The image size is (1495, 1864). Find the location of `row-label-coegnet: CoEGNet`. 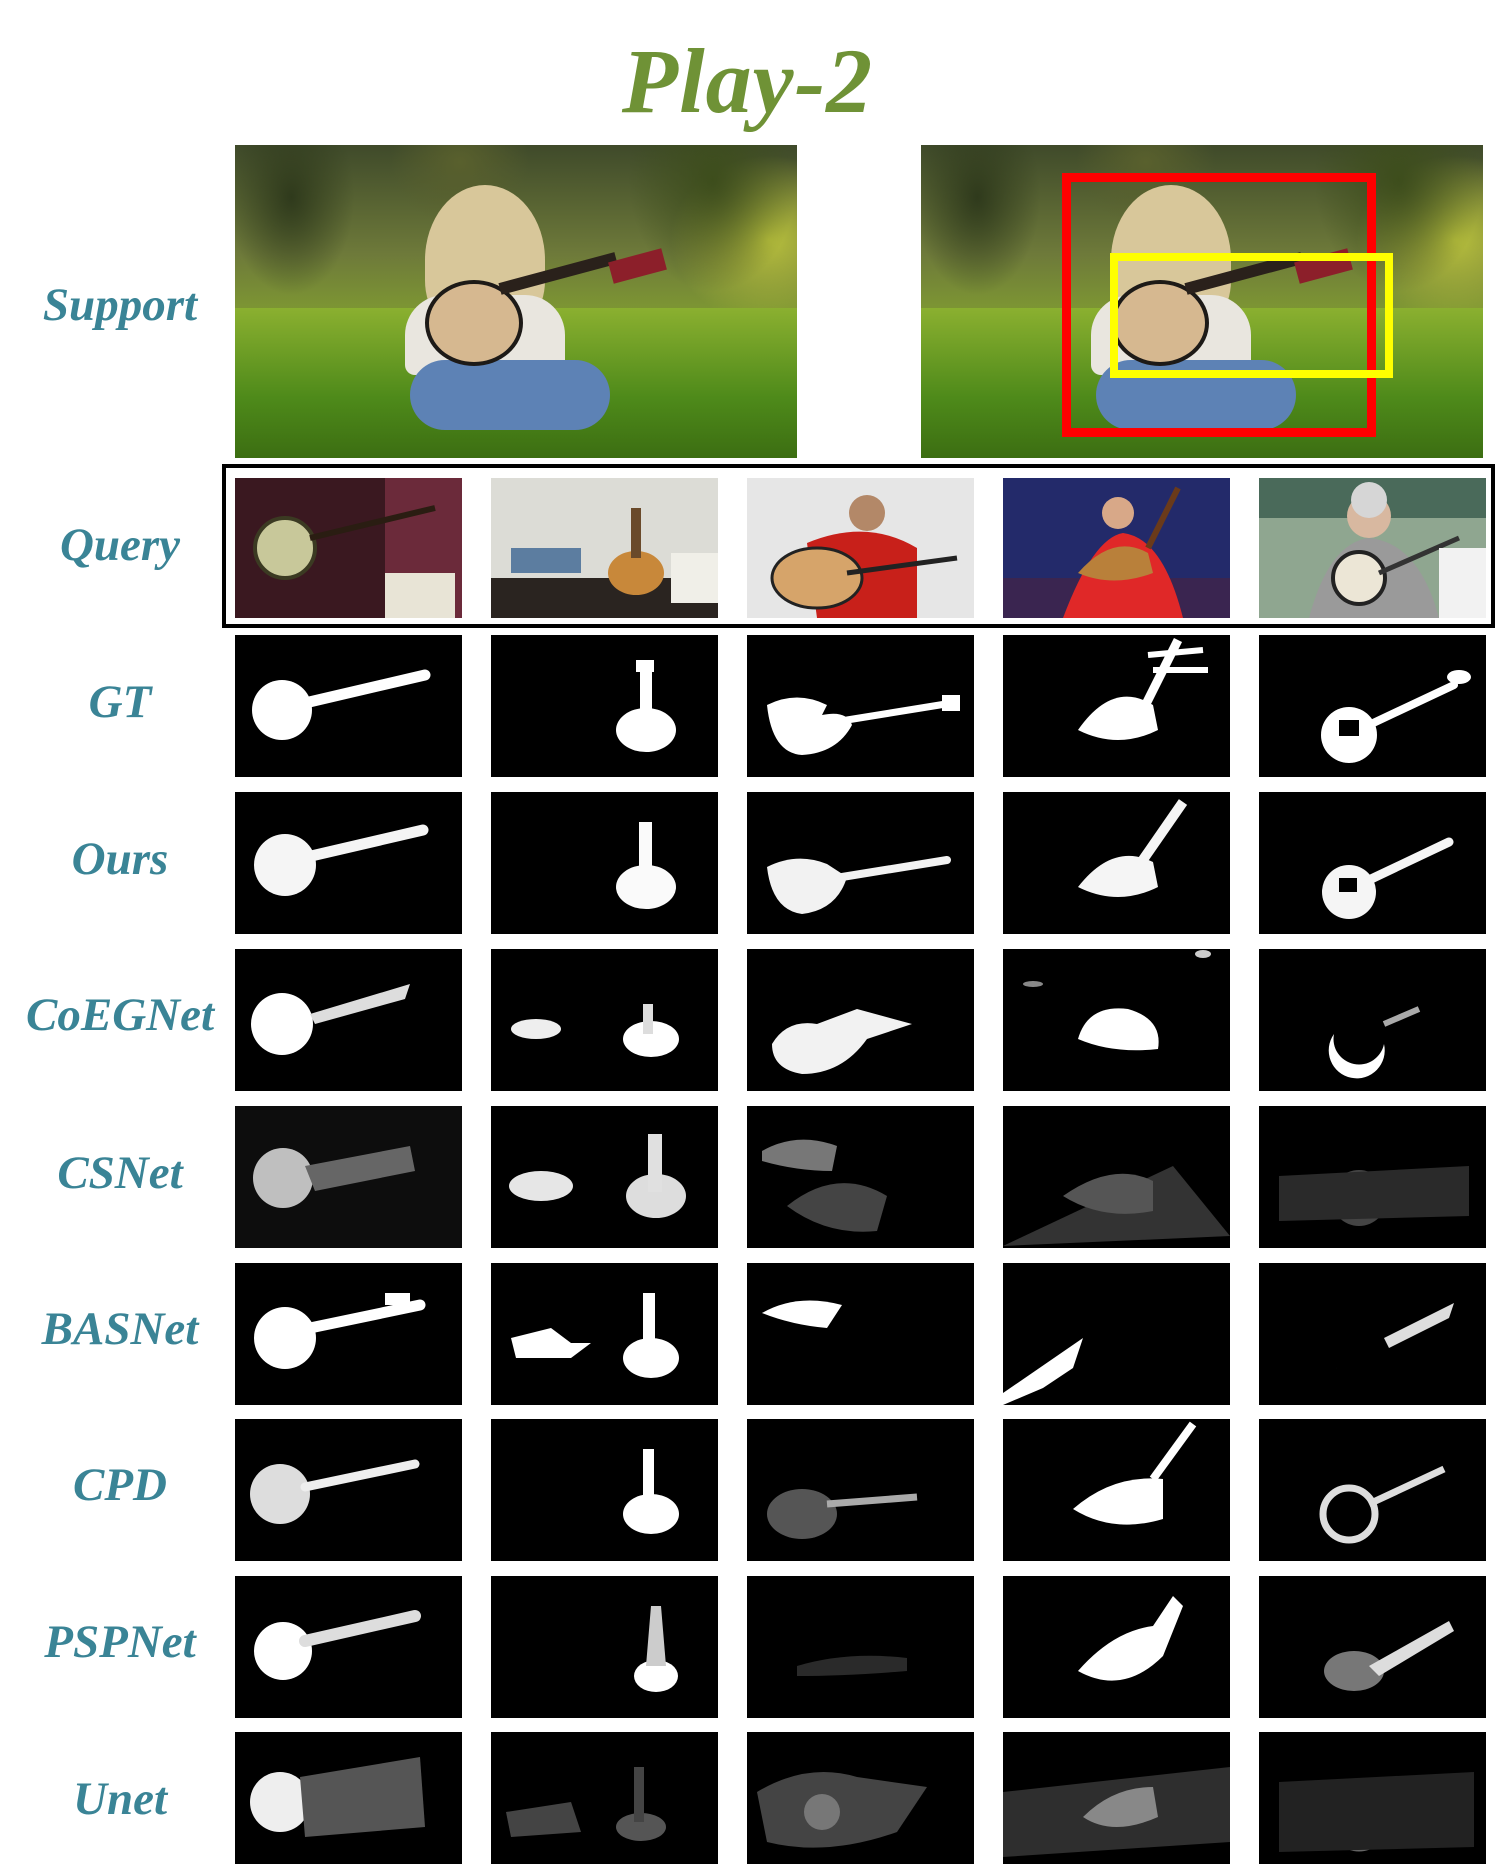

row-label-coegnet: CoEGNet is located at coordinates (120, 1015).